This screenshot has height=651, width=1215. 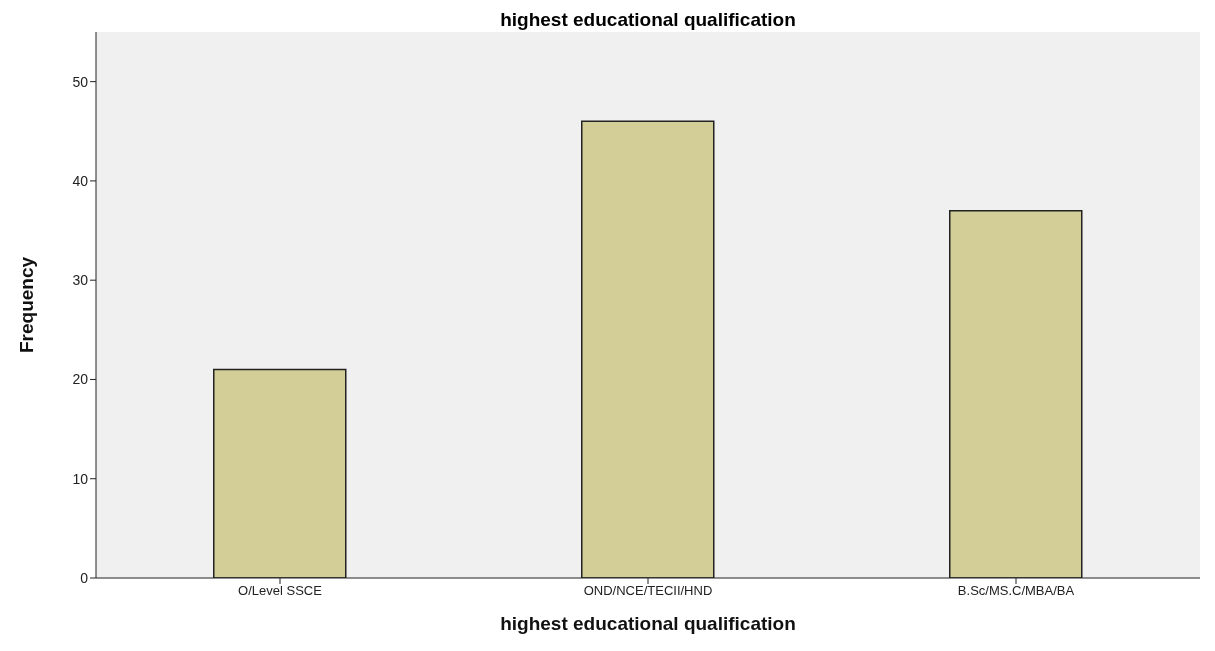 What do you see at coordinates (84, 577) in the screenshot?
I see `y-tick-label: 0` at bounding box center [84, 577].